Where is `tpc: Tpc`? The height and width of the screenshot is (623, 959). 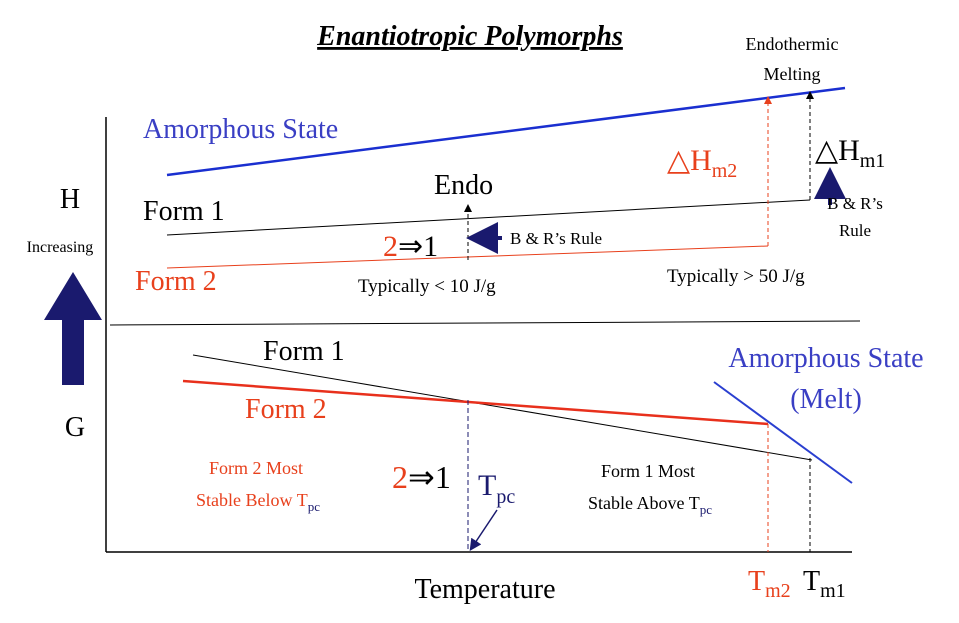
tpc: Tpc is located at coordinates (496, 488).